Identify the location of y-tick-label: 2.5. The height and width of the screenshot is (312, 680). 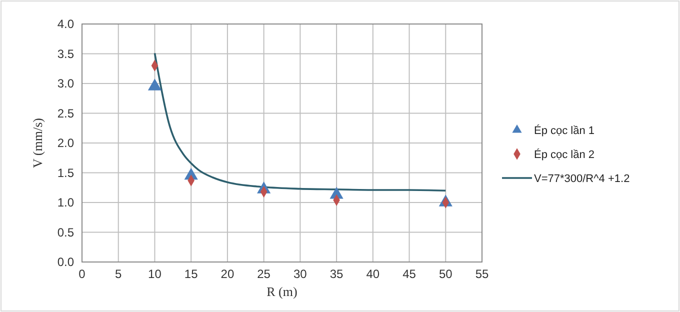
(65, 113).